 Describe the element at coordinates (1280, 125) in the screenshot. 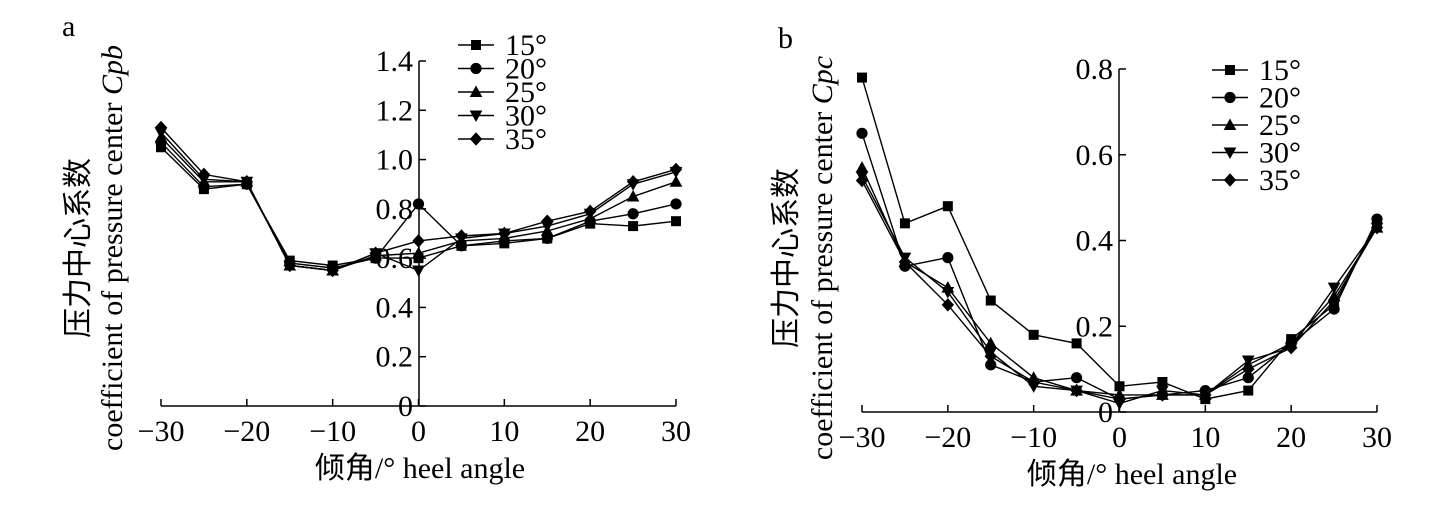

I see `legend-label-b: 25°` at that location.